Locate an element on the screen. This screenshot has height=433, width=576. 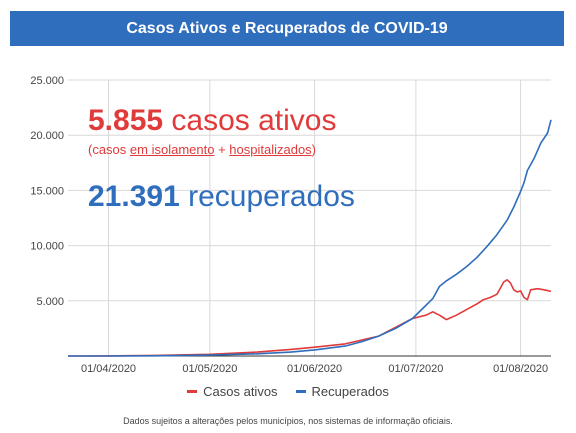
legend-item-recovered: Recuperados is located at coordinates (342, 391).